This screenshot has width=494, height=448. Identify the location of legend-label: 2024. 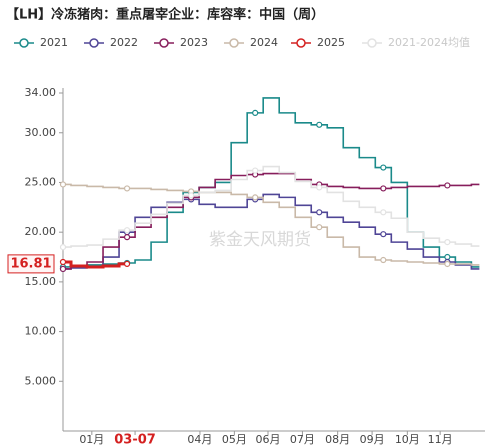
(264, 42).